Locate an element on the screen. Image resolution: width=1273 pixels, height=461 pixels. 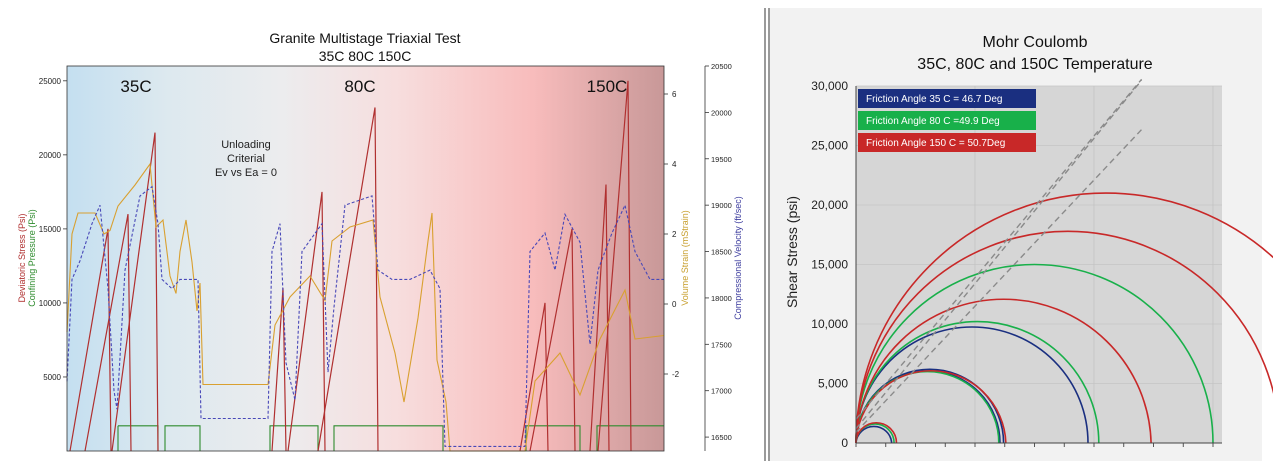
velocity-tick-label: 18000 is located at coordinates (721, 298).